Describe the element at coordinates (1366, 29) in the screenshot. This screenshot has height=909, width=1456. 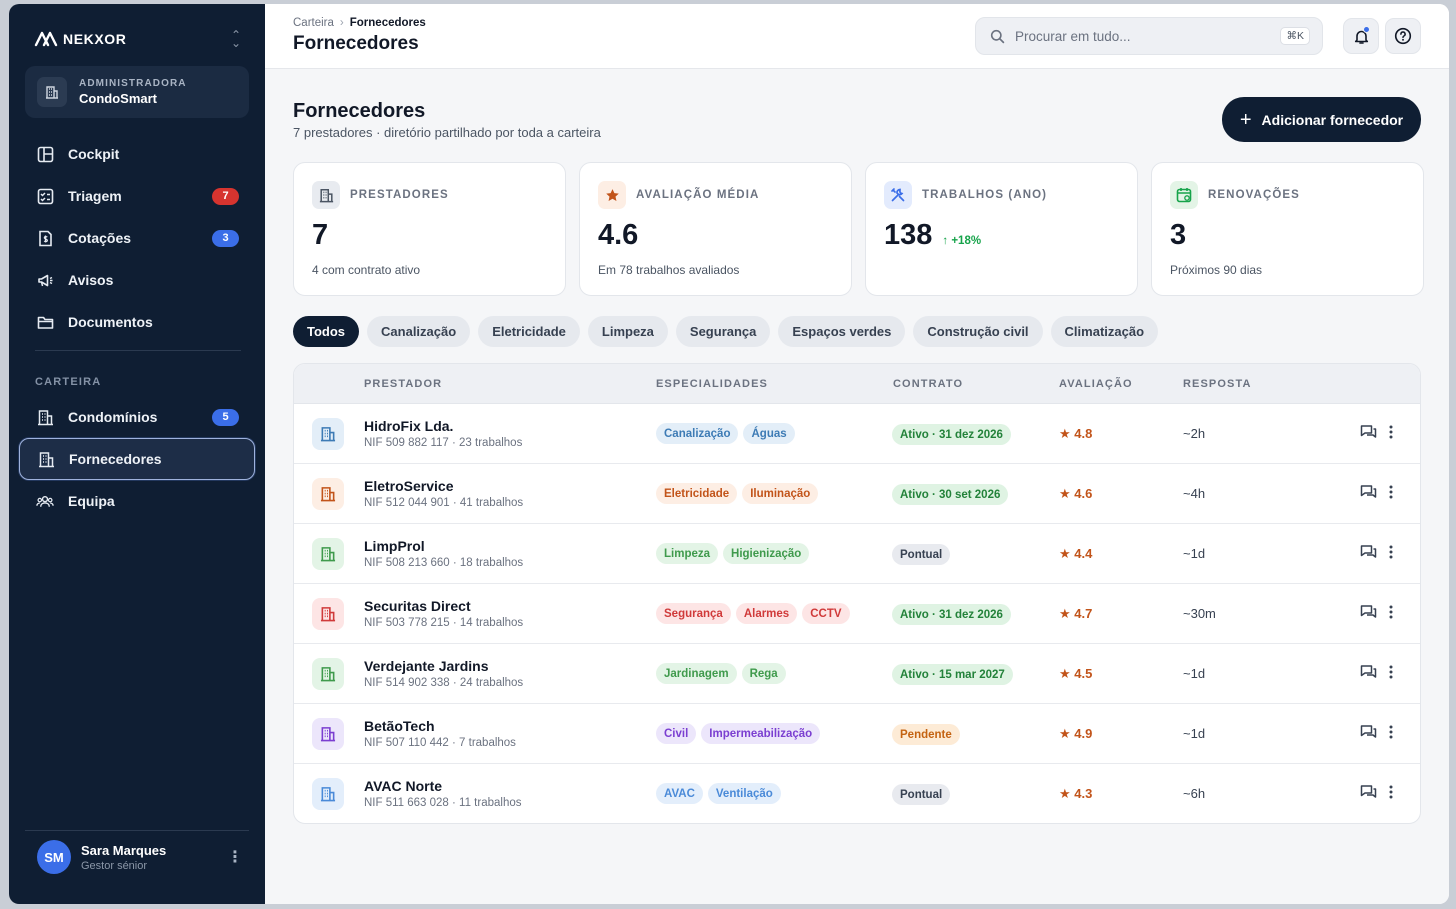
I see `notification-dot` at that location.